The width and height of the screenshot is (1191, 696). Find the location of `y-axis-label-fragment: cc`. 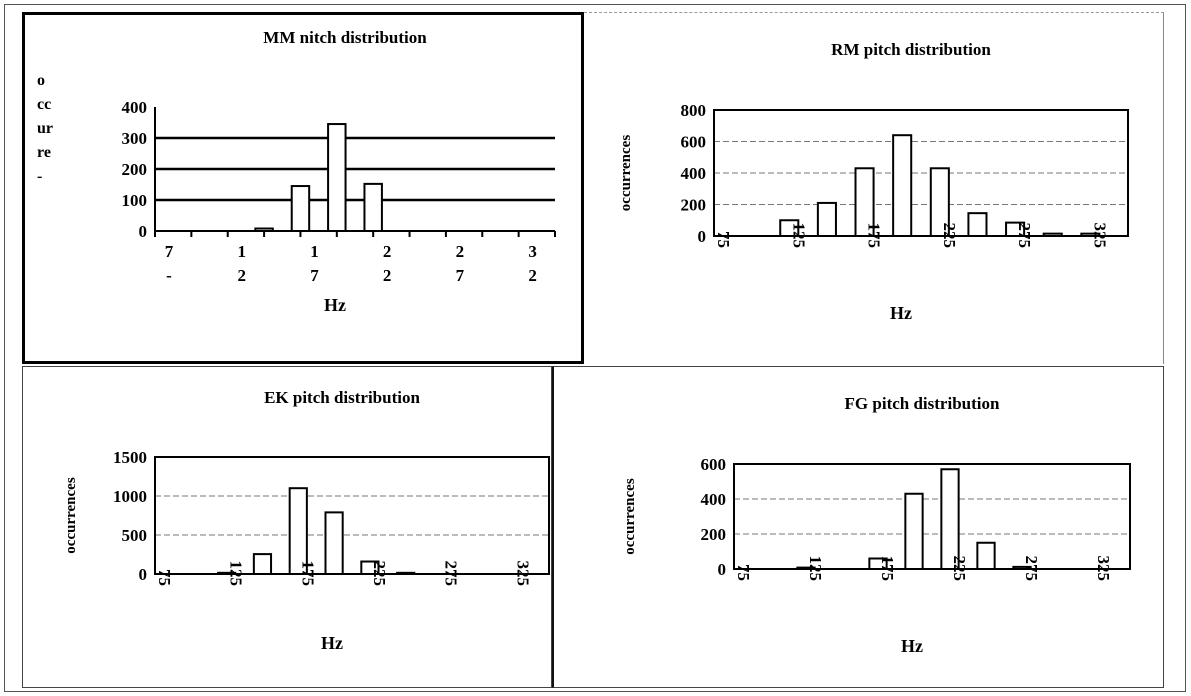

y-axis-label-fragment: cc is located at coordinates (44, 104).